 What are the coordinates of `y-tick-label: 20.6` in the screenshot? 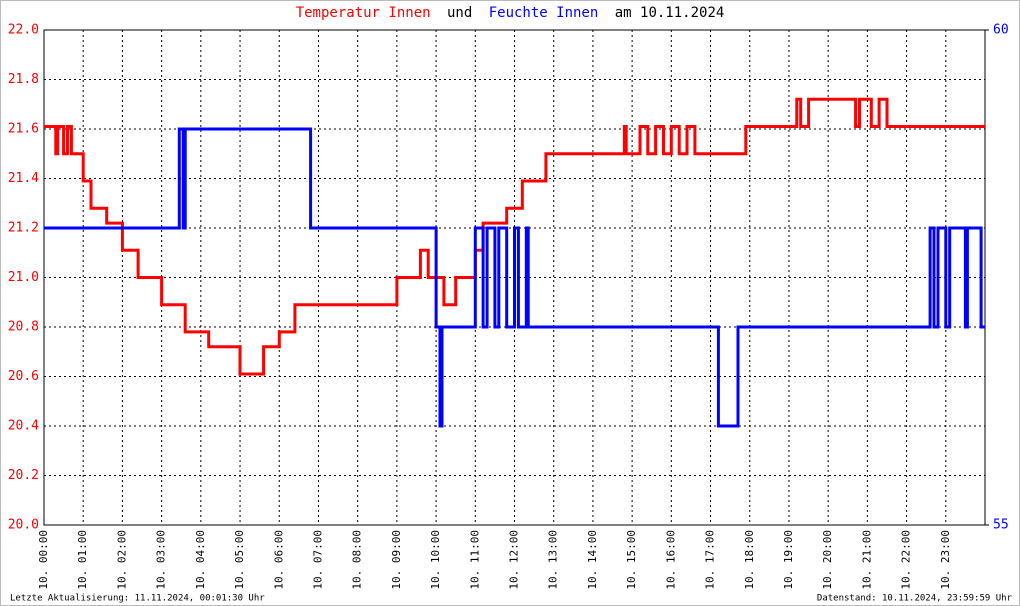 It's located at (23, 376).